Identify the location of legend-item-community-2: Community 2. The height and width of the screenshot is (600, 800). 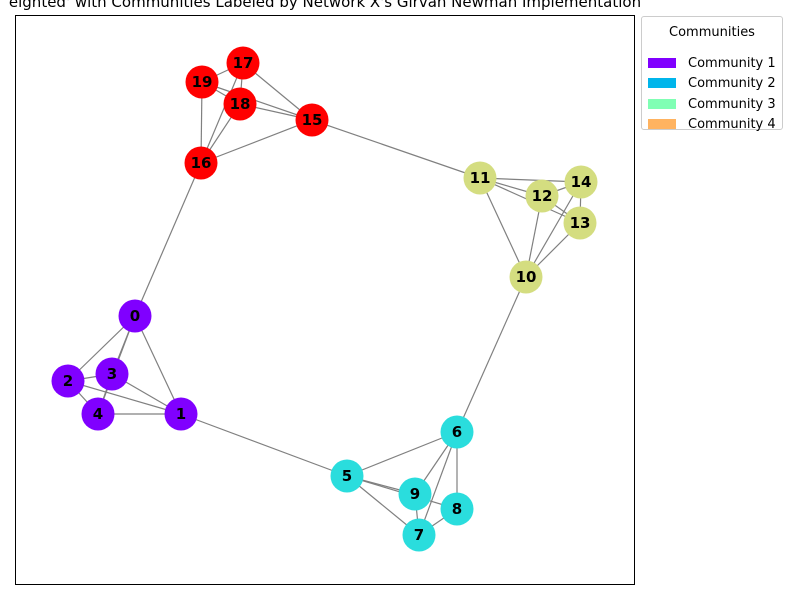
(712, 83).